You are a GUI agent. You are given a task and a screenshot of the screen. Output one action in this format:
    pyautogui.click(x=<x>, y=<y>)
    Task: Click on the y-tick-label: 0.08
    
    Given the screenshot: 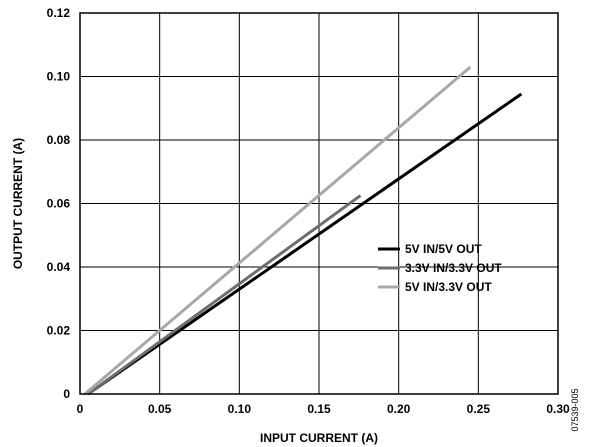 What is the action you would take?
    pyautogui.click(x=59, y=140)
    